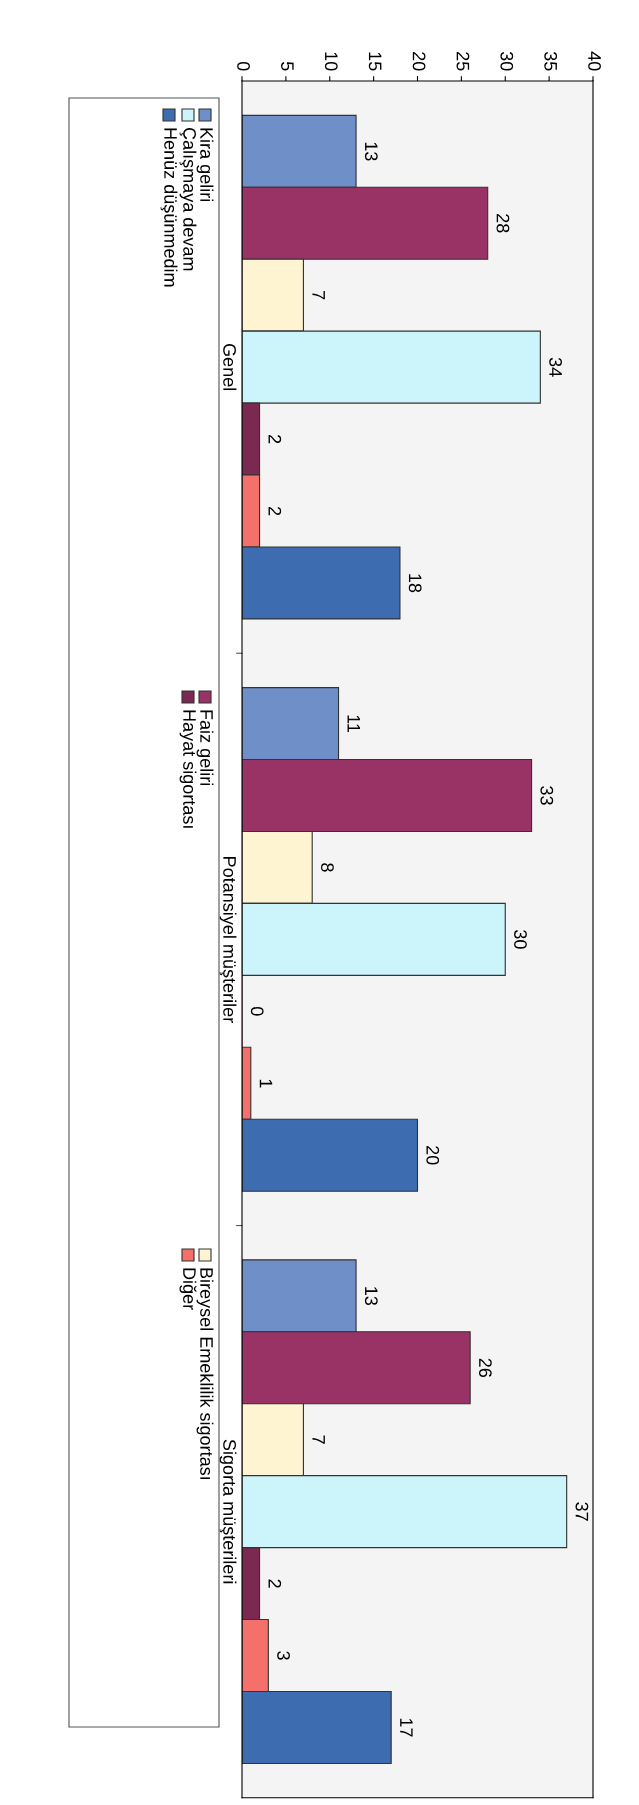 The height and width of the screenshot is (1805, 639). I want to click on legend-label: Bireysel Emeklilik sigortası, so click(205, 1373).